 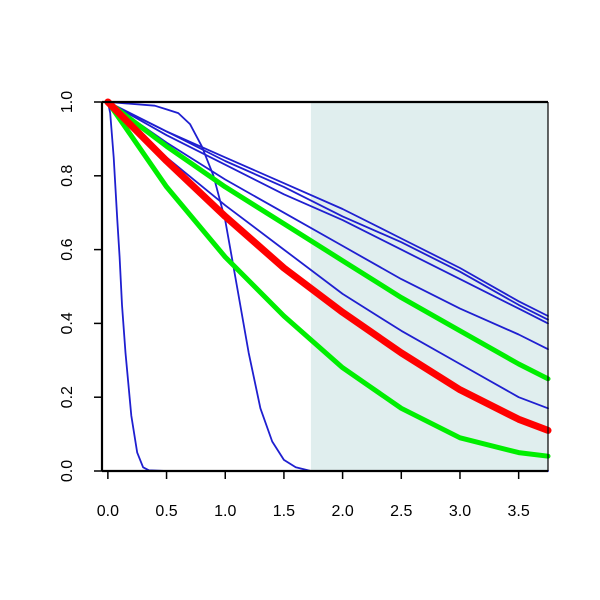 What do you see at coordinates (401, 511) in the screenshot?
I see `x-tick-label: 2.5` at bounding box center [401, 511].